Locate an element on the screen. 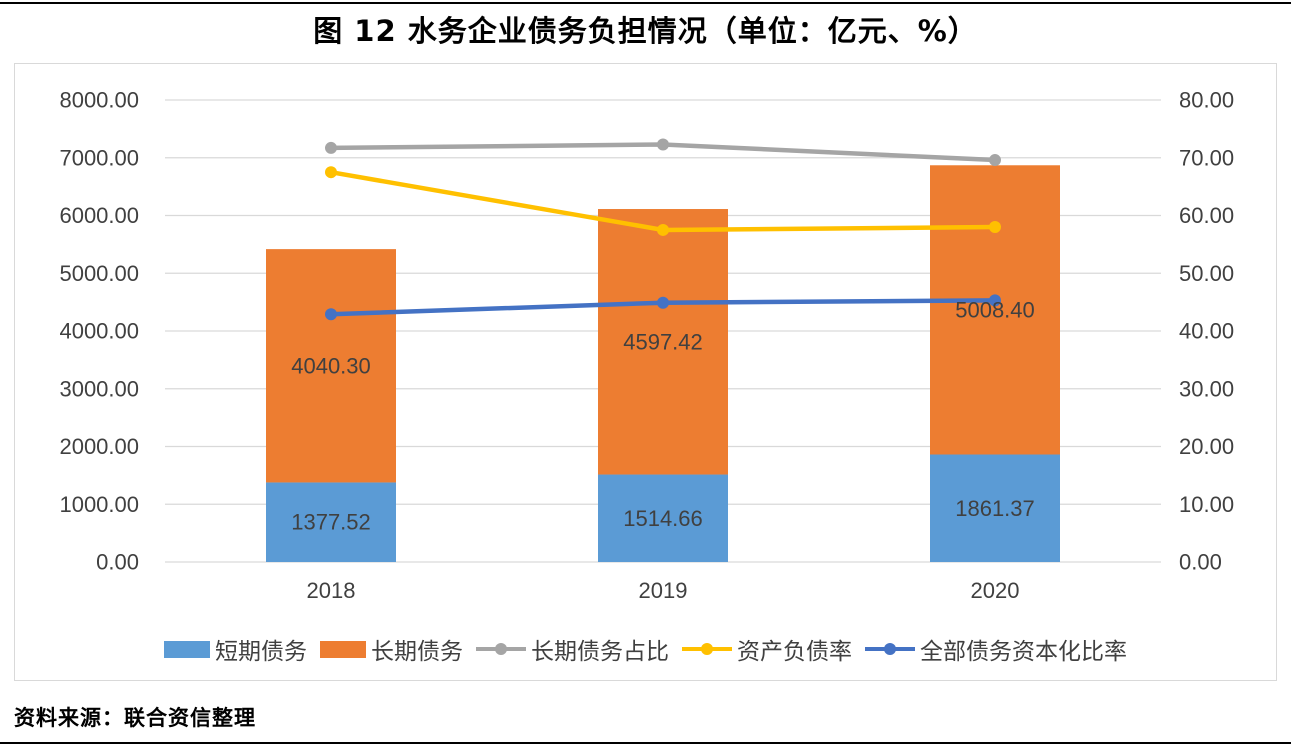  left-axis-tick-label: 6000.00 is located at coordinates (99, 215).